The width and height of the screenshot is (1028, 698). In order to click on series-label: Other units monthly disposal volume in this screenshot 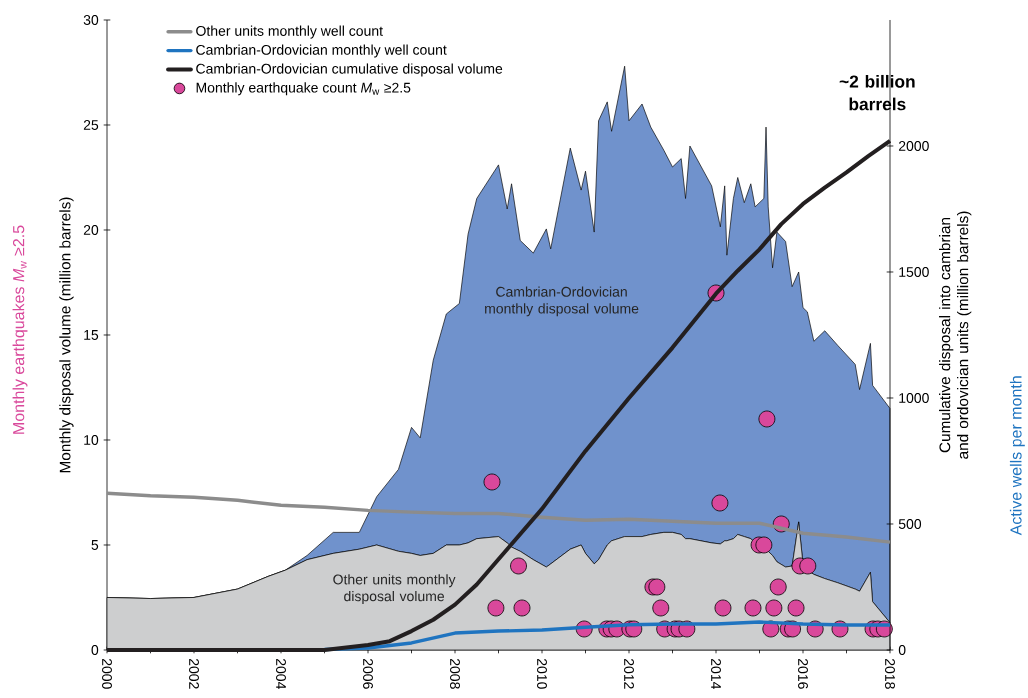, I will do `click(394, 589)`.